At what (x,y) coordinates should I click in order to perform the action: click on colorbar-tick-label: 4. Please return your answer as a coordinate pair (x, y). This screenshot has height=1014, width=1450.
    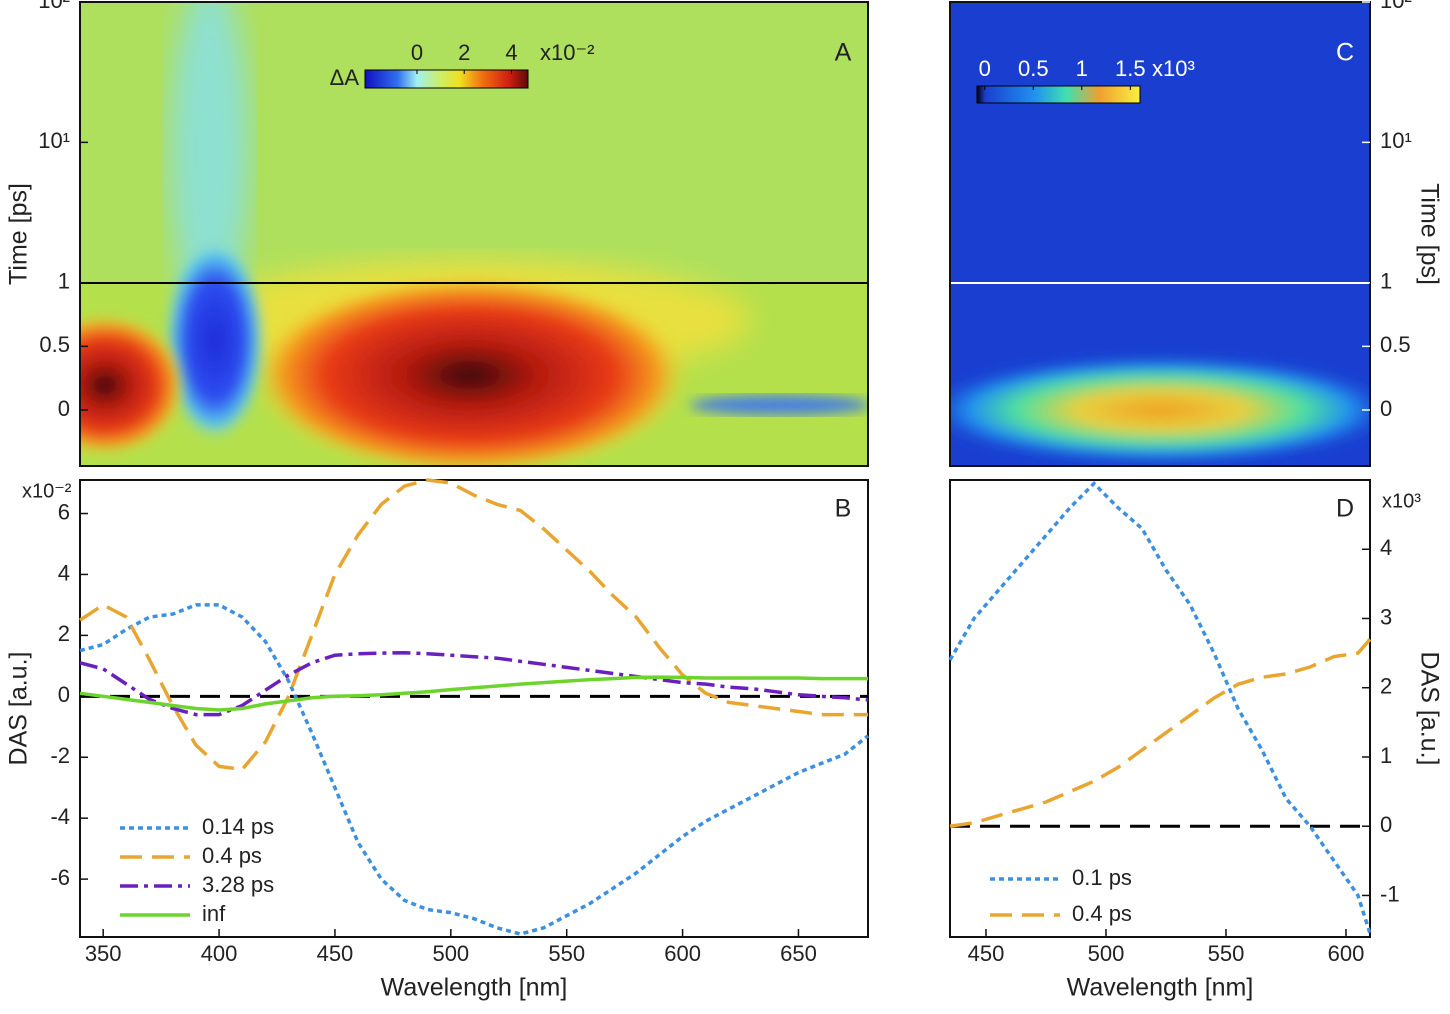
    Looking at the image, I should click on (511, 52).